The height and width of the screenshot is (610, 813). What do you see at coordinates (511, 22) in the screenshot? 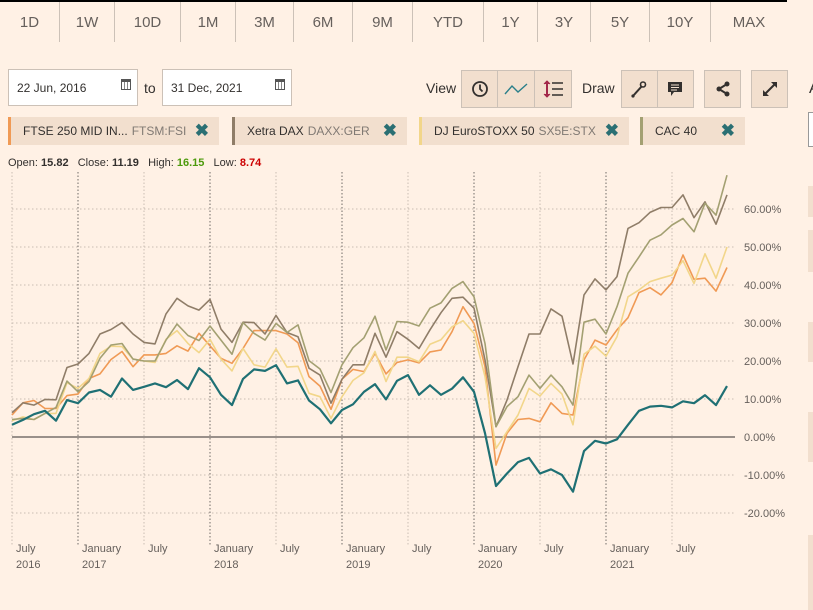
I see `period-1y: 1Y` at bounding box center [511, 22].